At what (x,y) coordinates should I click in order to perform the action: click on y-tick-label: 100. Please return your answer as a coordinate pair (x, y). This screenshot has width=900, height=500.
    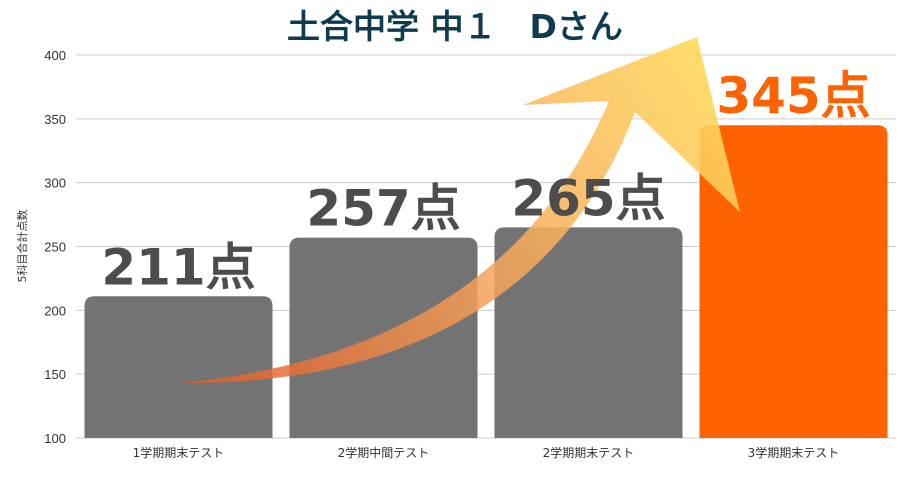
    Looking at the image, I should click on (55, 438).